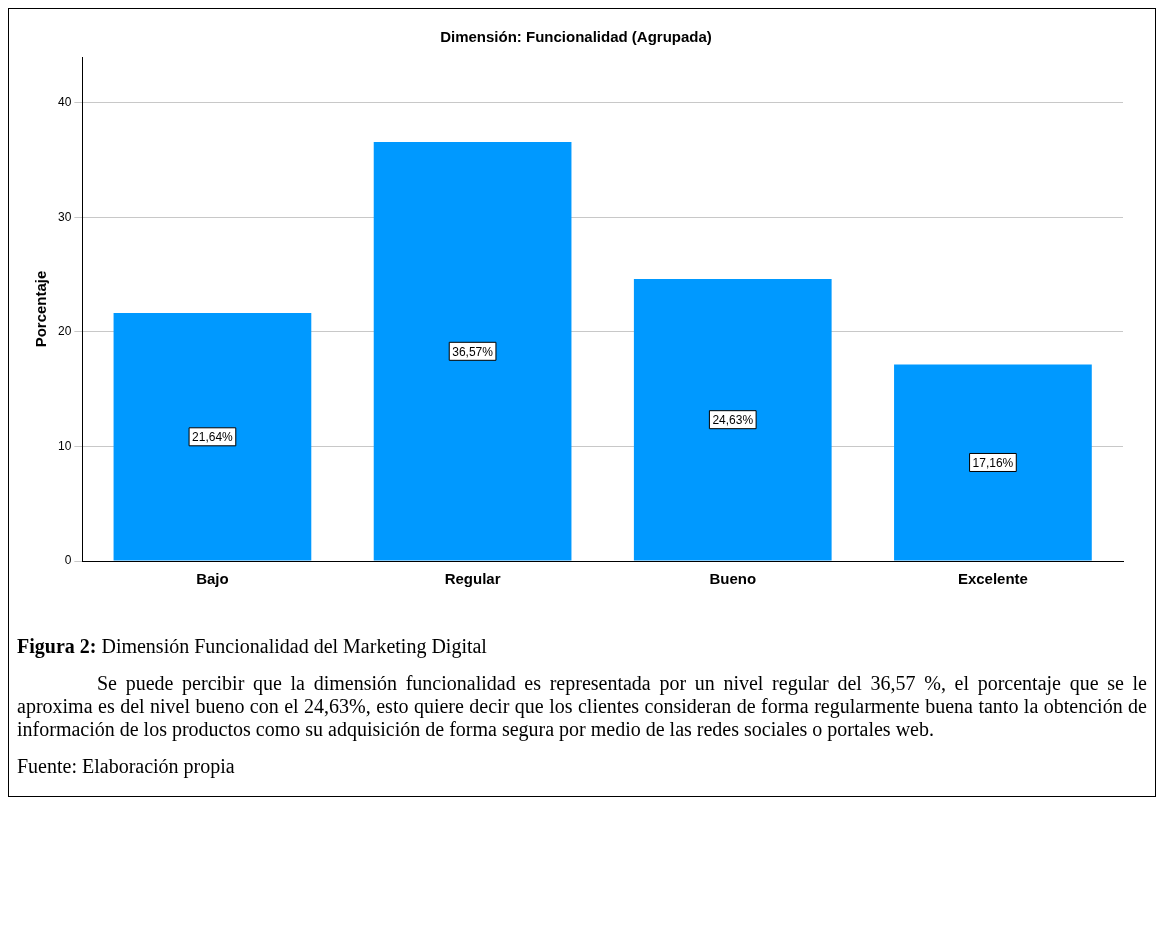  What do you see at coordinates (41, 309) in the screenshot?
I see `y-axis-title: Porcentaje` at bounding box center [41, 309].